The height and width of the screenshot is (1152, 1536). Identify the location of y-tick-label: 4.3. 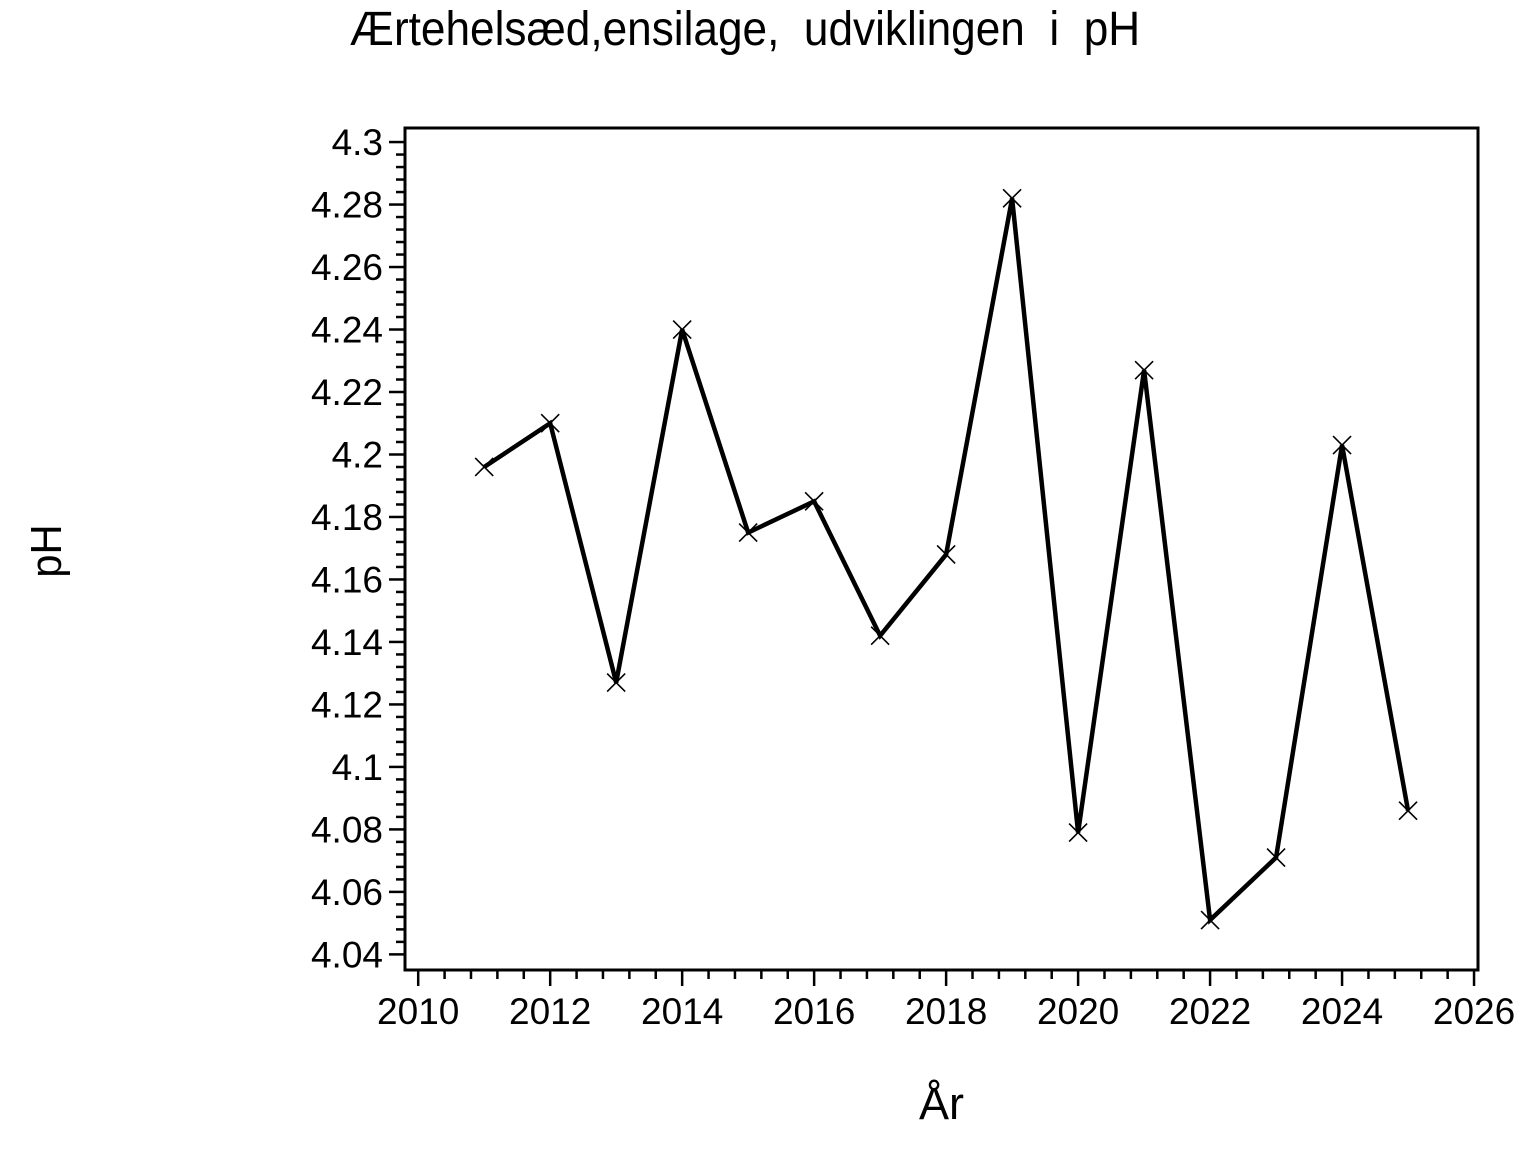
(357, 142).